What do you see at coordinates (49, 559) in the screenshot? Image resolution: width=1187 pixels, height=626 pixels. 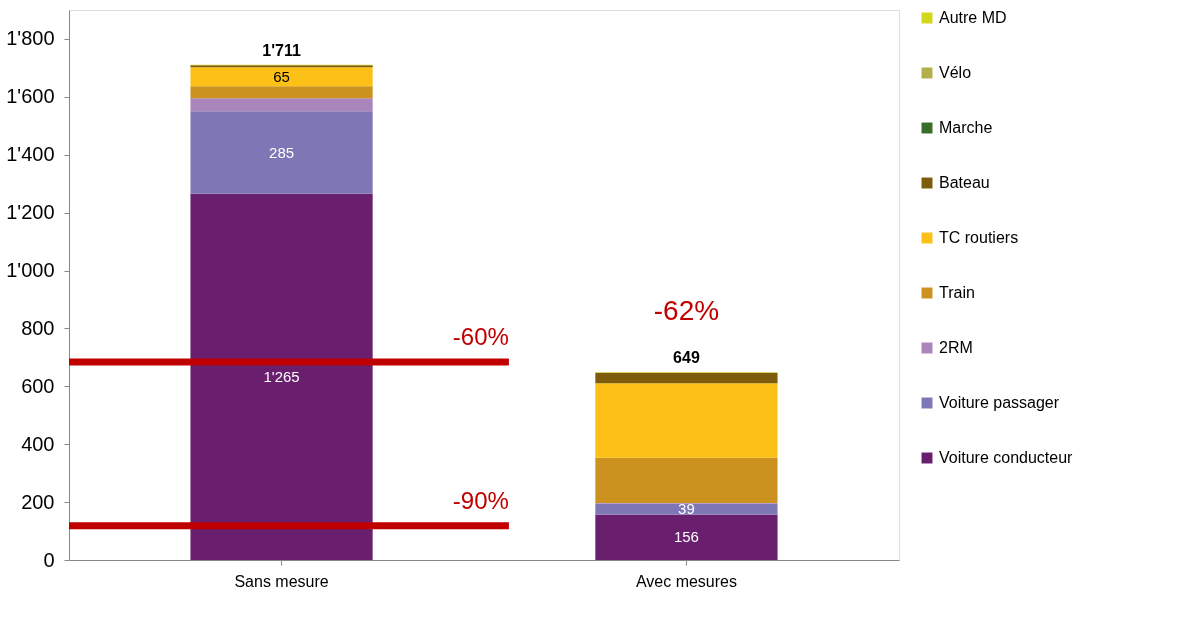 I see `y-tick-label: 0` at bounding box center [49, 559].